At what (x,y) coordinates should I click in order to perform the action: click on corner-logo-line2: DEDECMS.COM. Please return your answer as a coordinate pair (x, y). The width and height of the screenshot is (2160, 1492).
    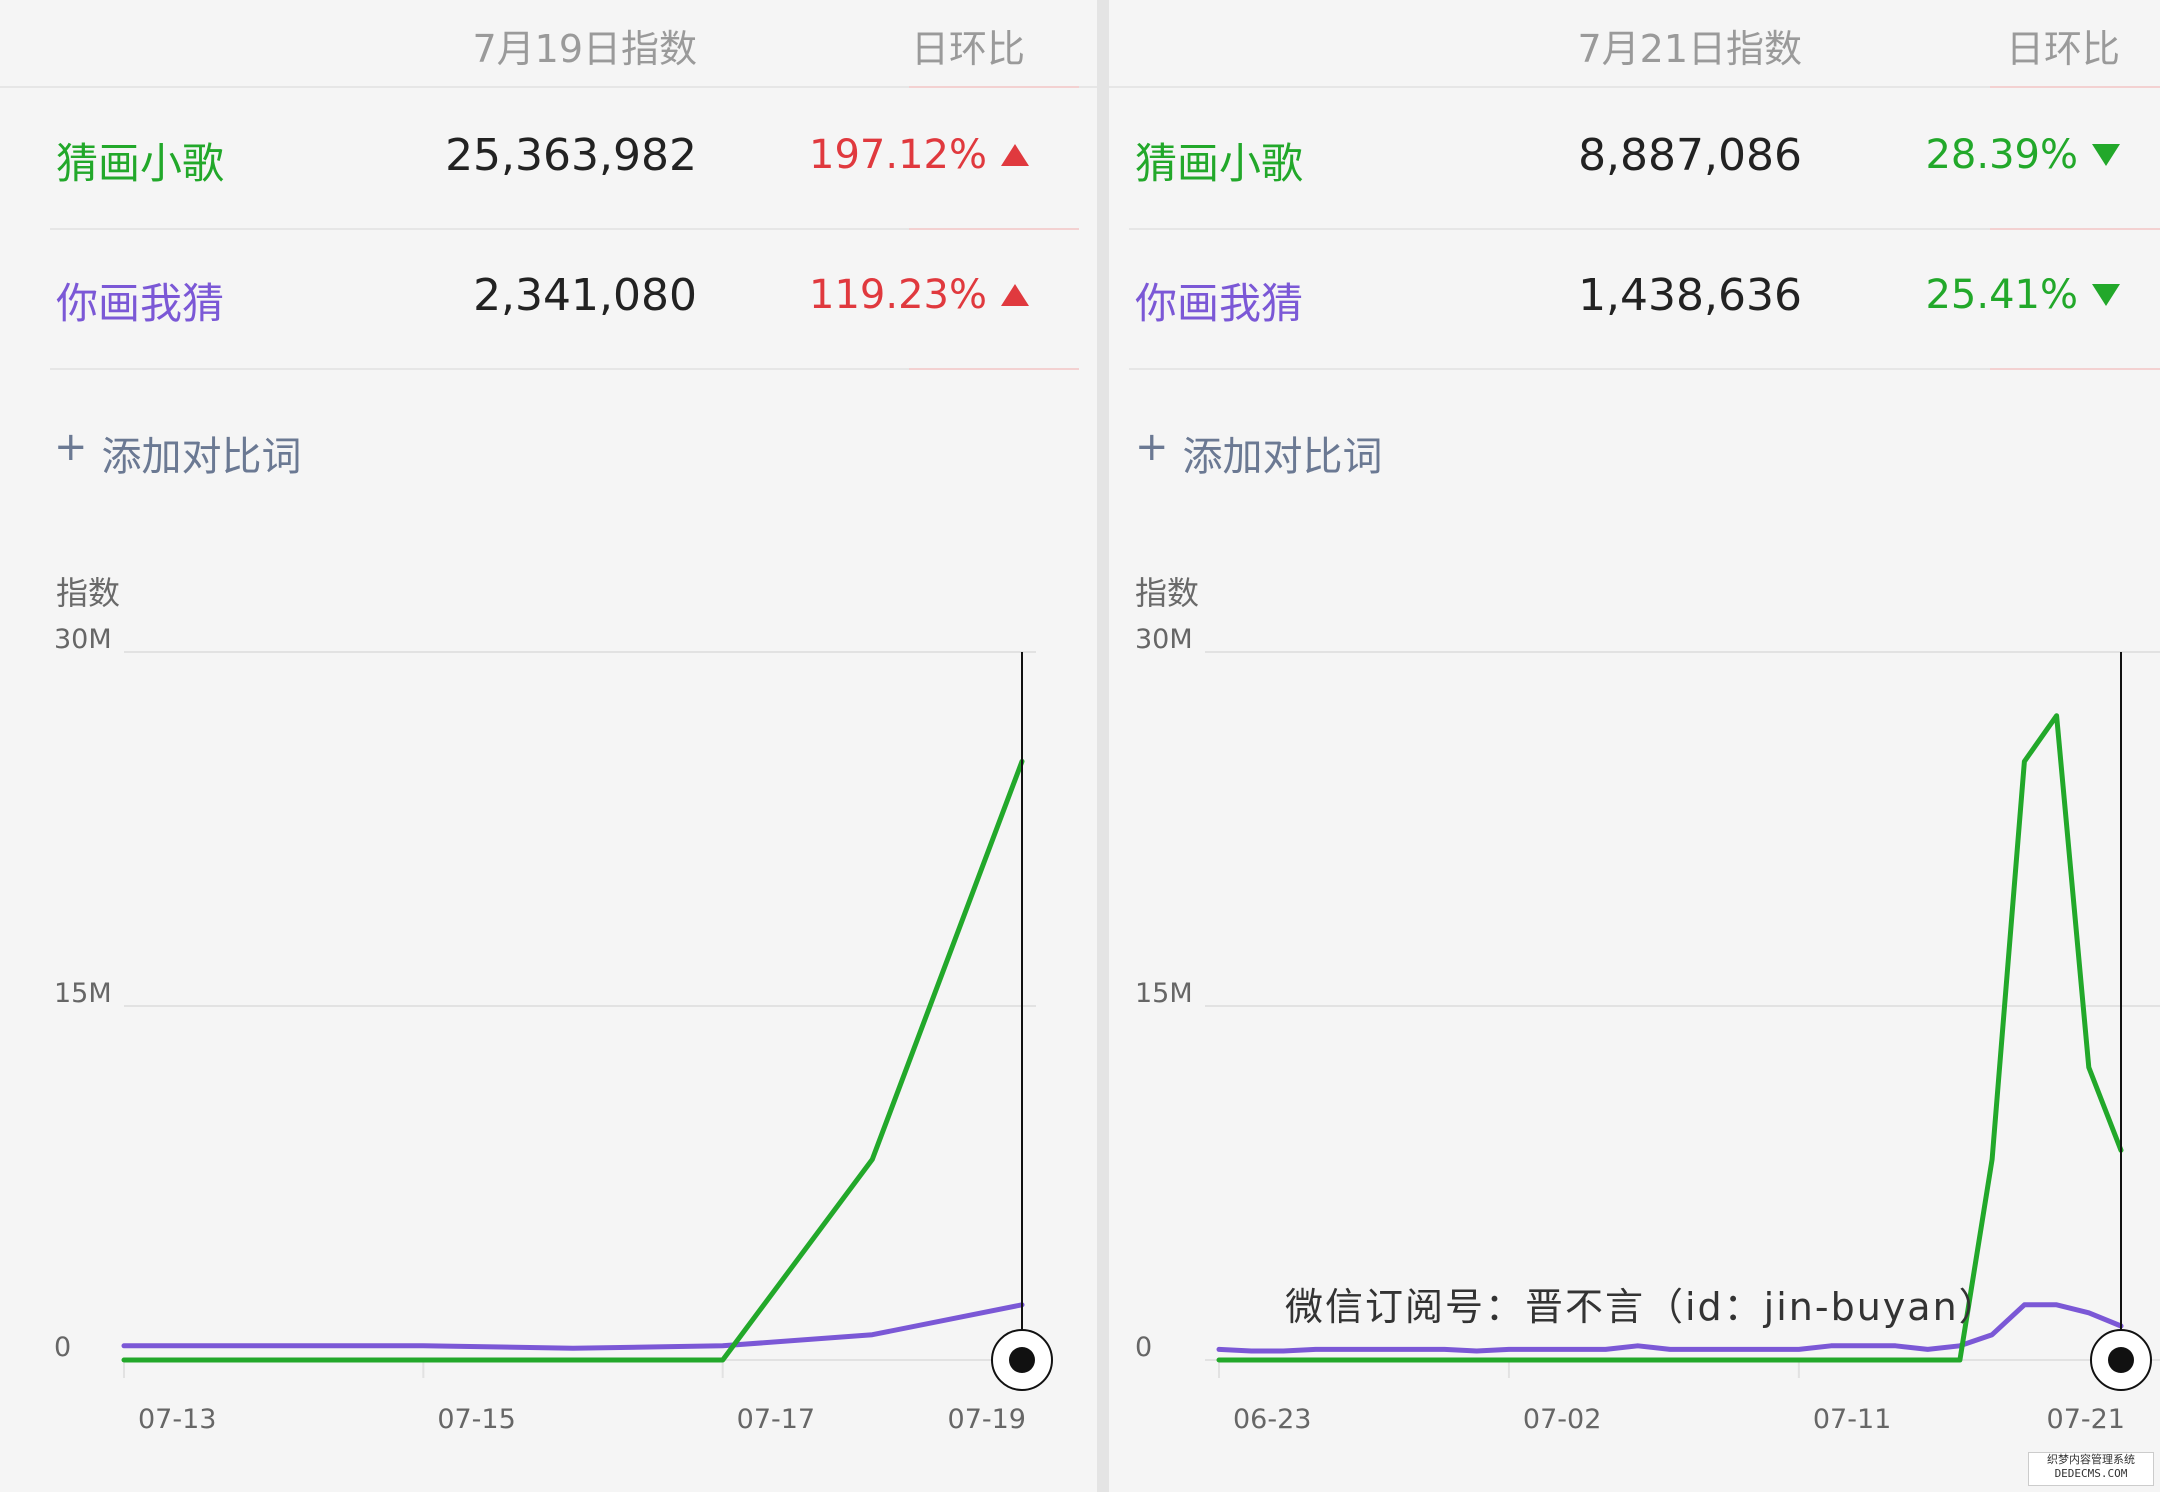
    Looking at the image, I should click on (2091, 1473).